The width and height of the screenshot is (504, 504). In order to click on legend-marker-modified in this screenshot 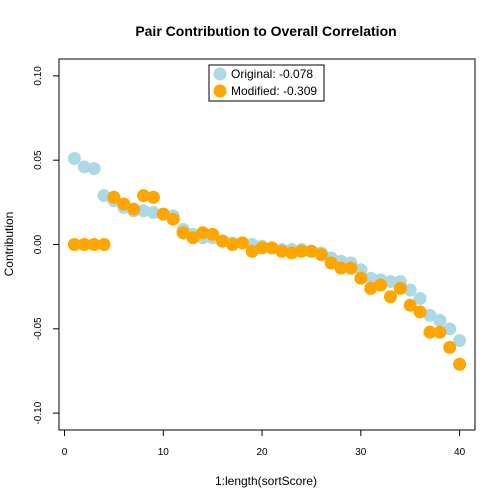, I will do `click(220, 91)`.